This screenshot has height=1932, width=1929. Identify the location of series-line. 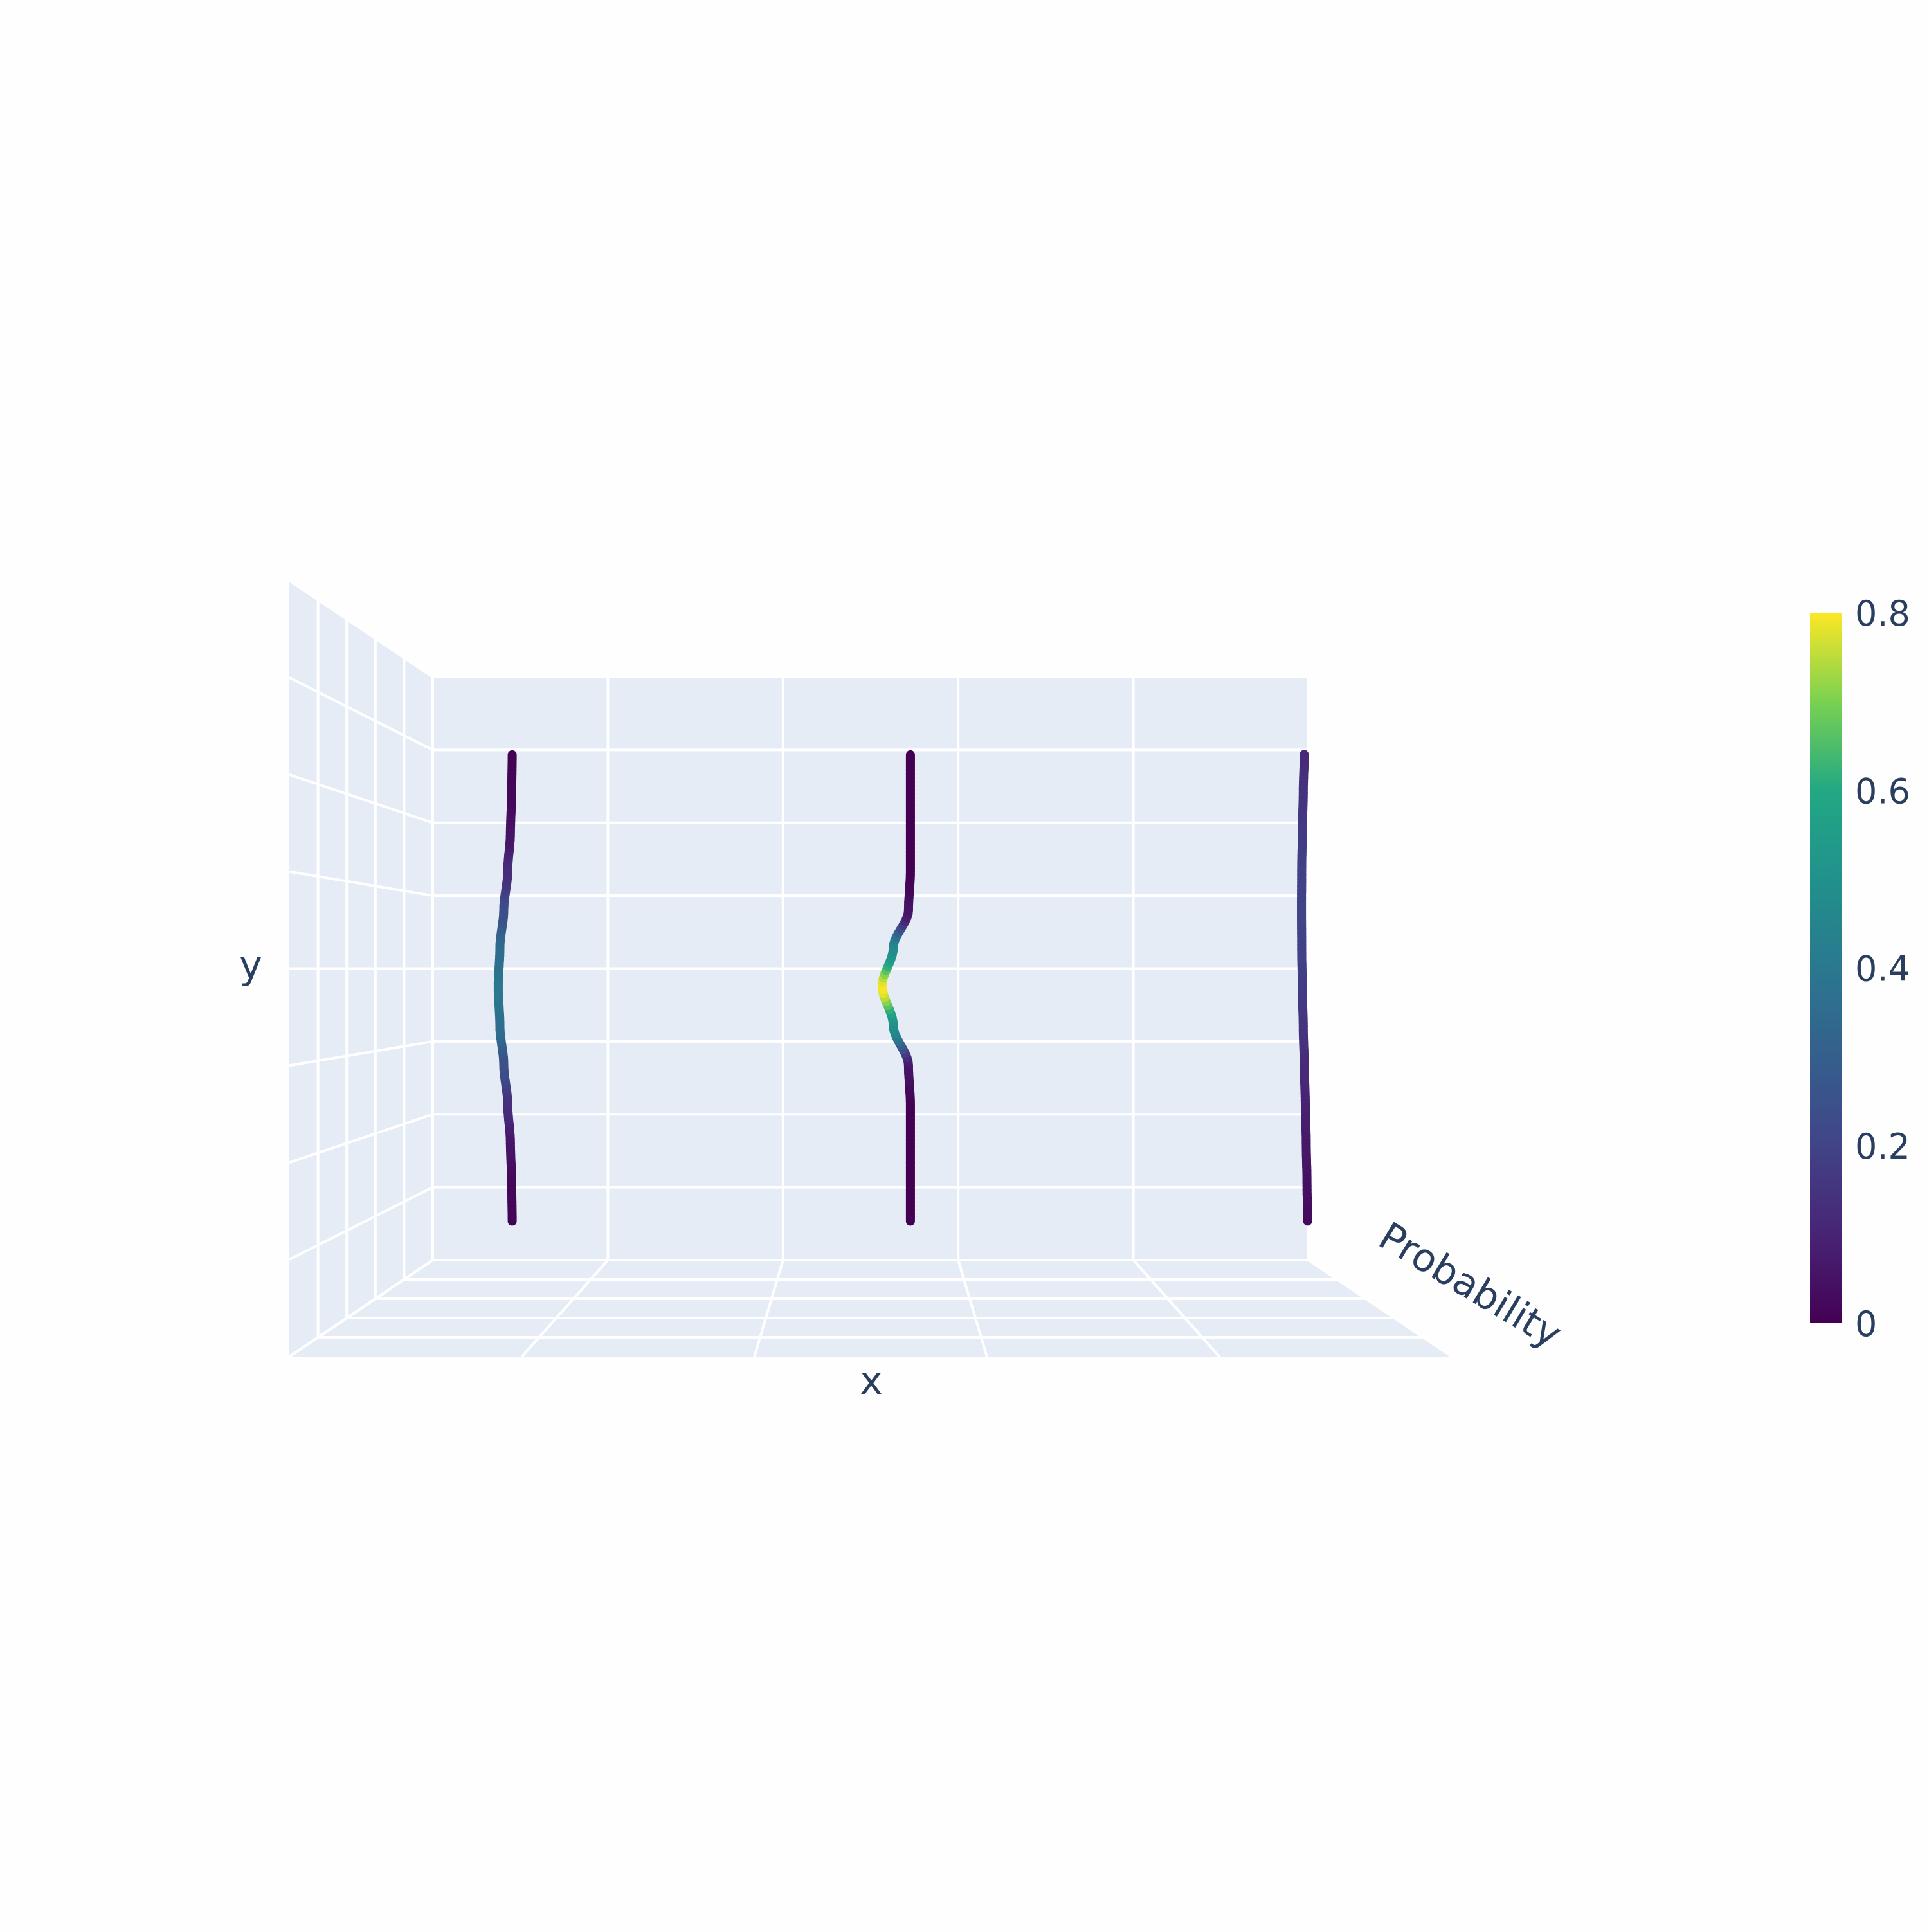
(1304, 987).